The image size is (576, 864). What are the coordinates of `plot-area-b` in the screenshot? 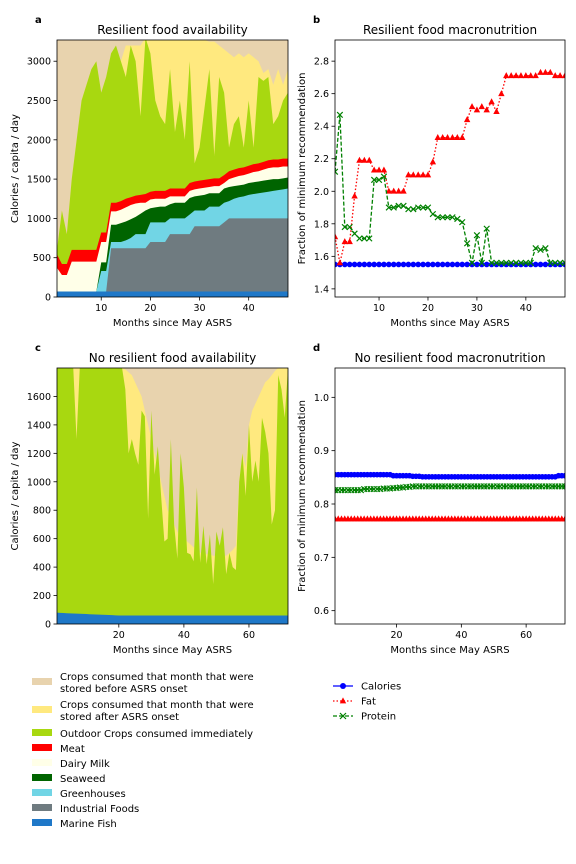 It's located at (450, 168).